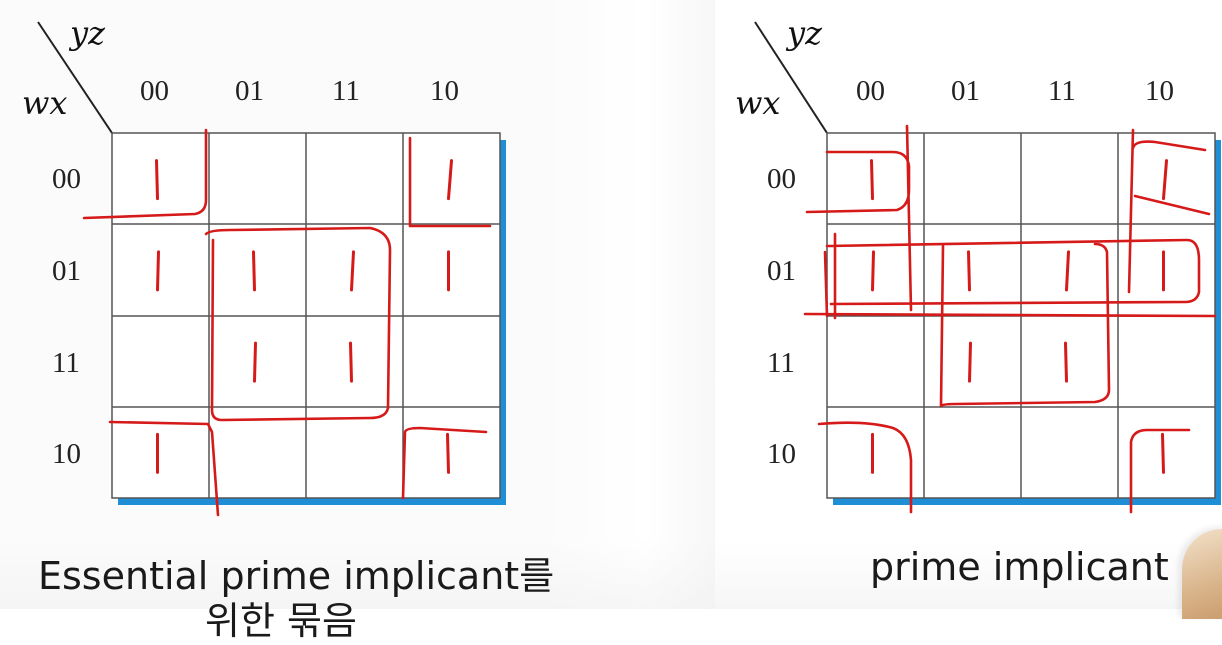 Image resolution: width=1222 pixels, height=645 pixels. Describe the element at coordinates (630, 304) in the screenshot. I see `panel-gap` at that location.